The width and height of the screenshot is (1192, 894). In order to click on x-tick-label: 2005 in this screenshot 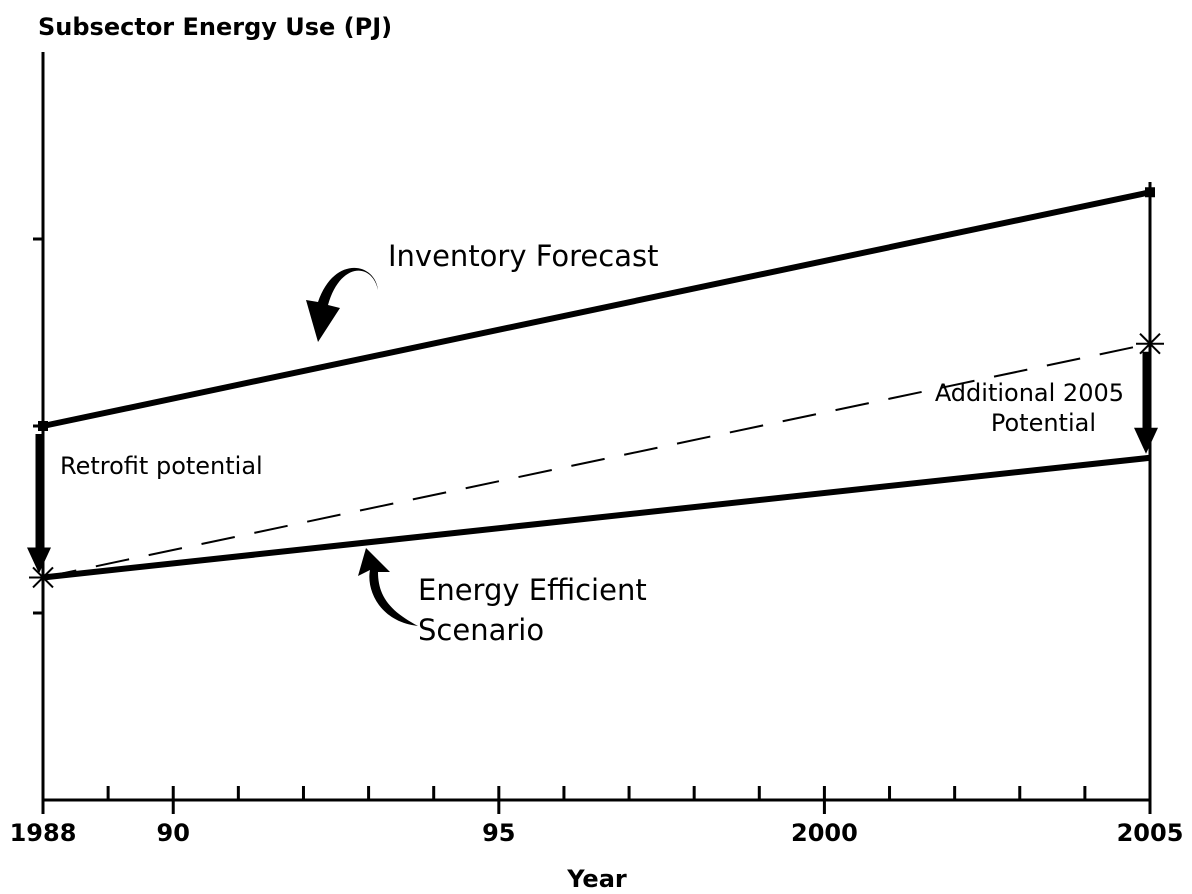, I will do `click(1150, 833)`.